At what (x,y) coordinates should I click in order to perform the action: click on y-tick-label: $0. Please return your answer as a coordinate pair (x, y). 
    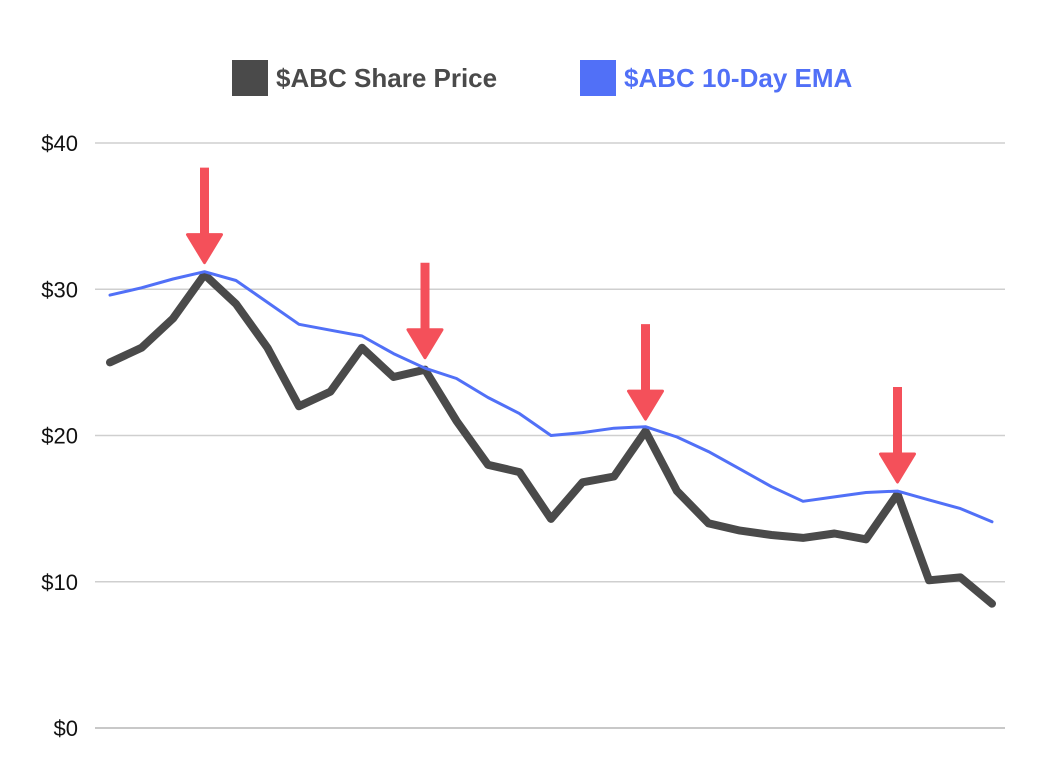
    Looking at the image, I should click on (66, 728).